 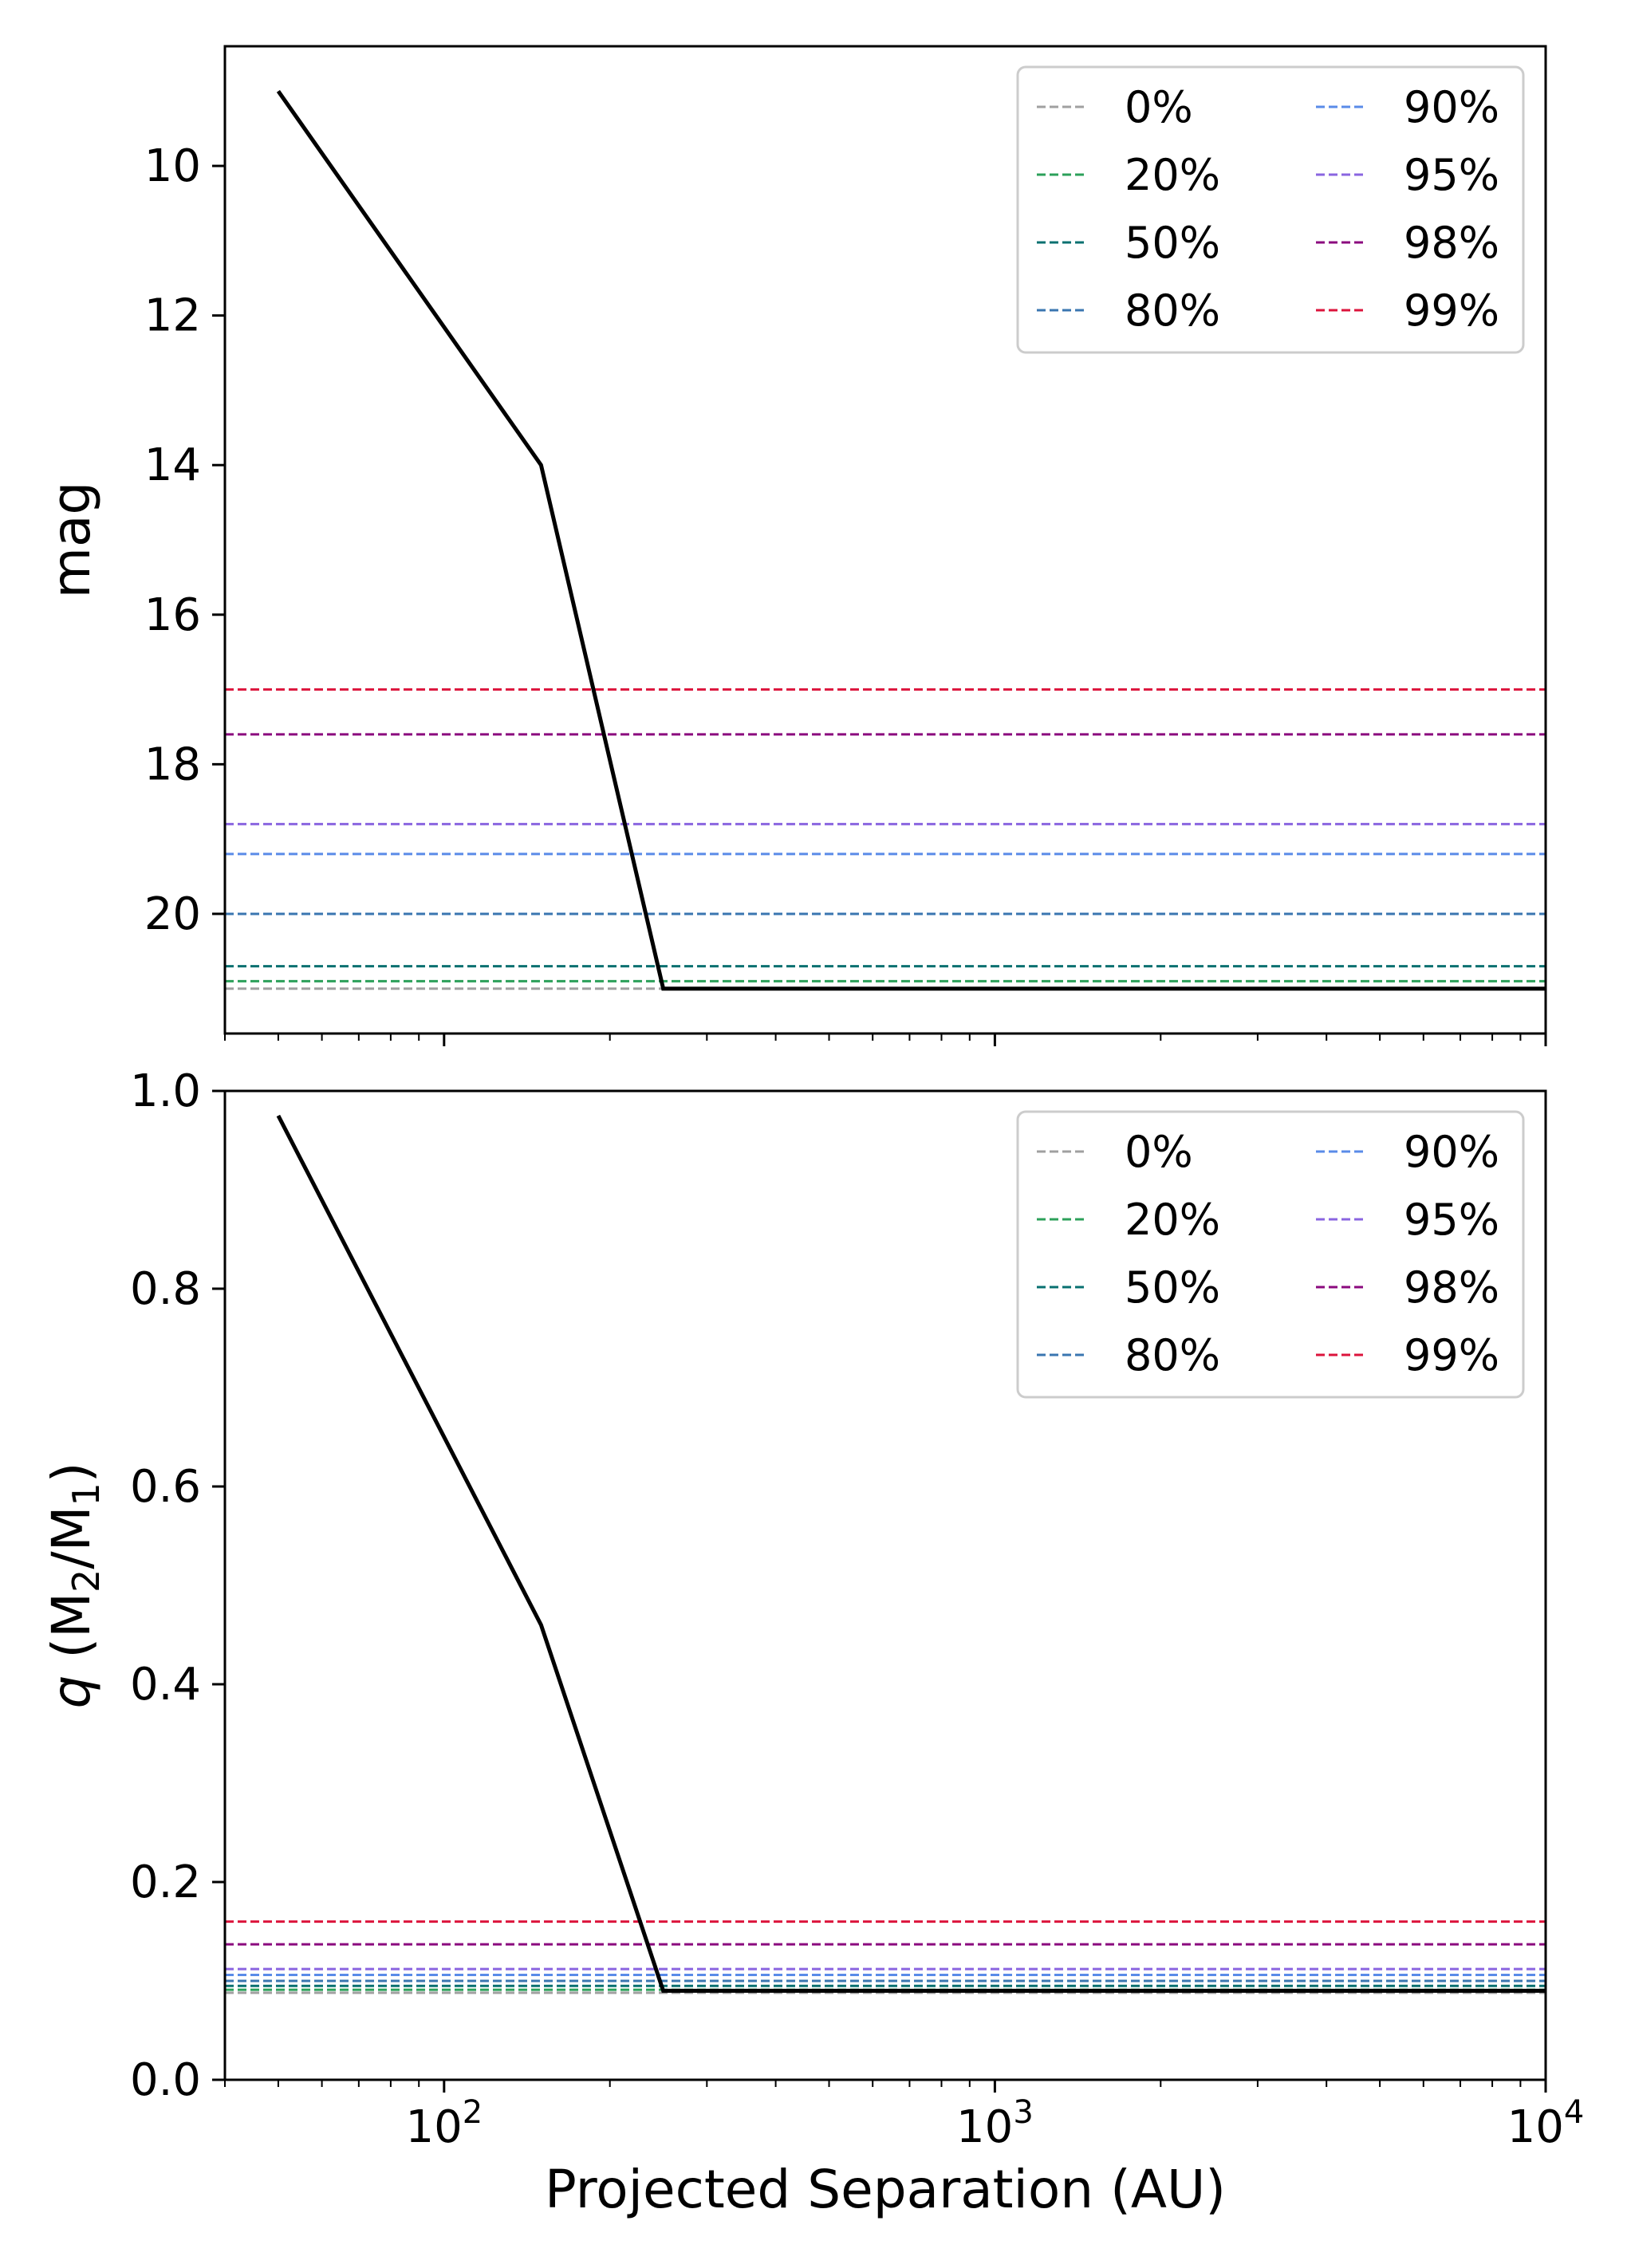 I want to click on y-tick-label: 10, so click(x=172, y=166).